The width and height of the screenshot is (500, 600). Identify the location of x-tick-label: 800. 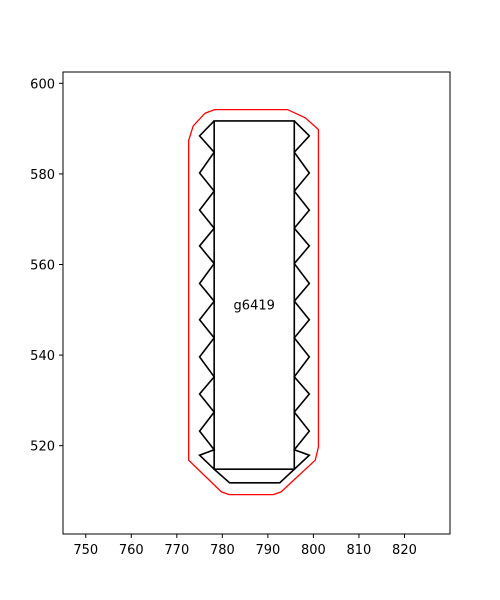
(313, 550).